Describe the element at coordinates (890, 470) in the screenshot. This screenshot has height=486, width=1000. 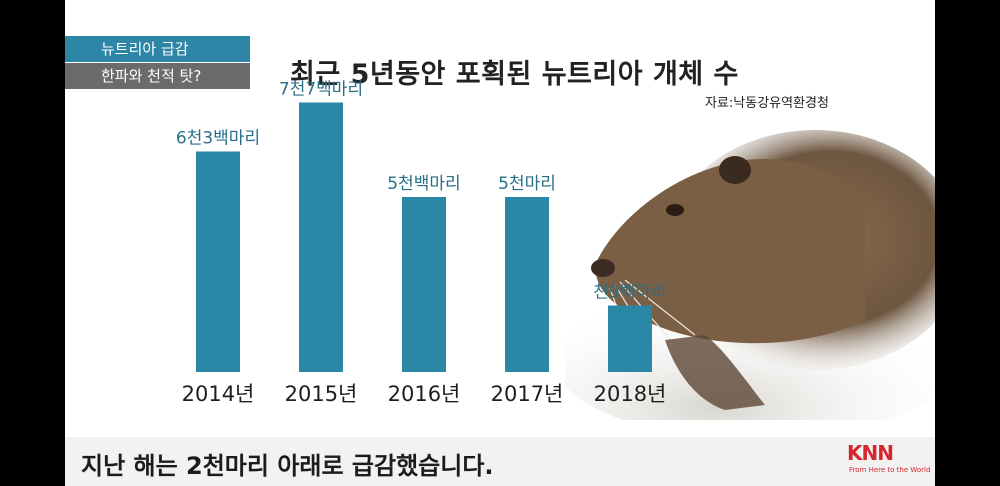
I see `logo-tagline: From Here to the World` at that location.